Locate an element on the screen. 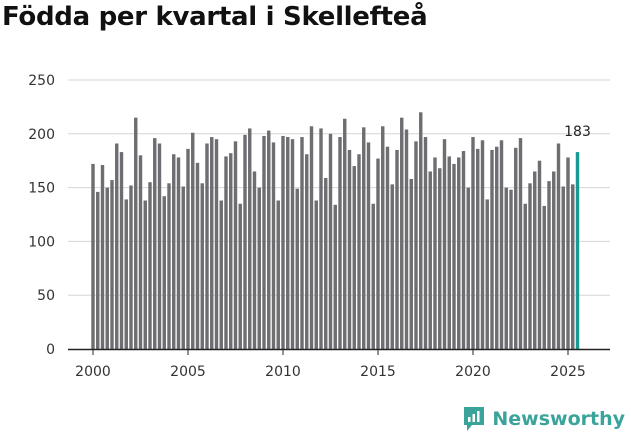 The width and height of the screenshot is (631, 439). y-tick-label: 250 is located at coordinates (41, 81).